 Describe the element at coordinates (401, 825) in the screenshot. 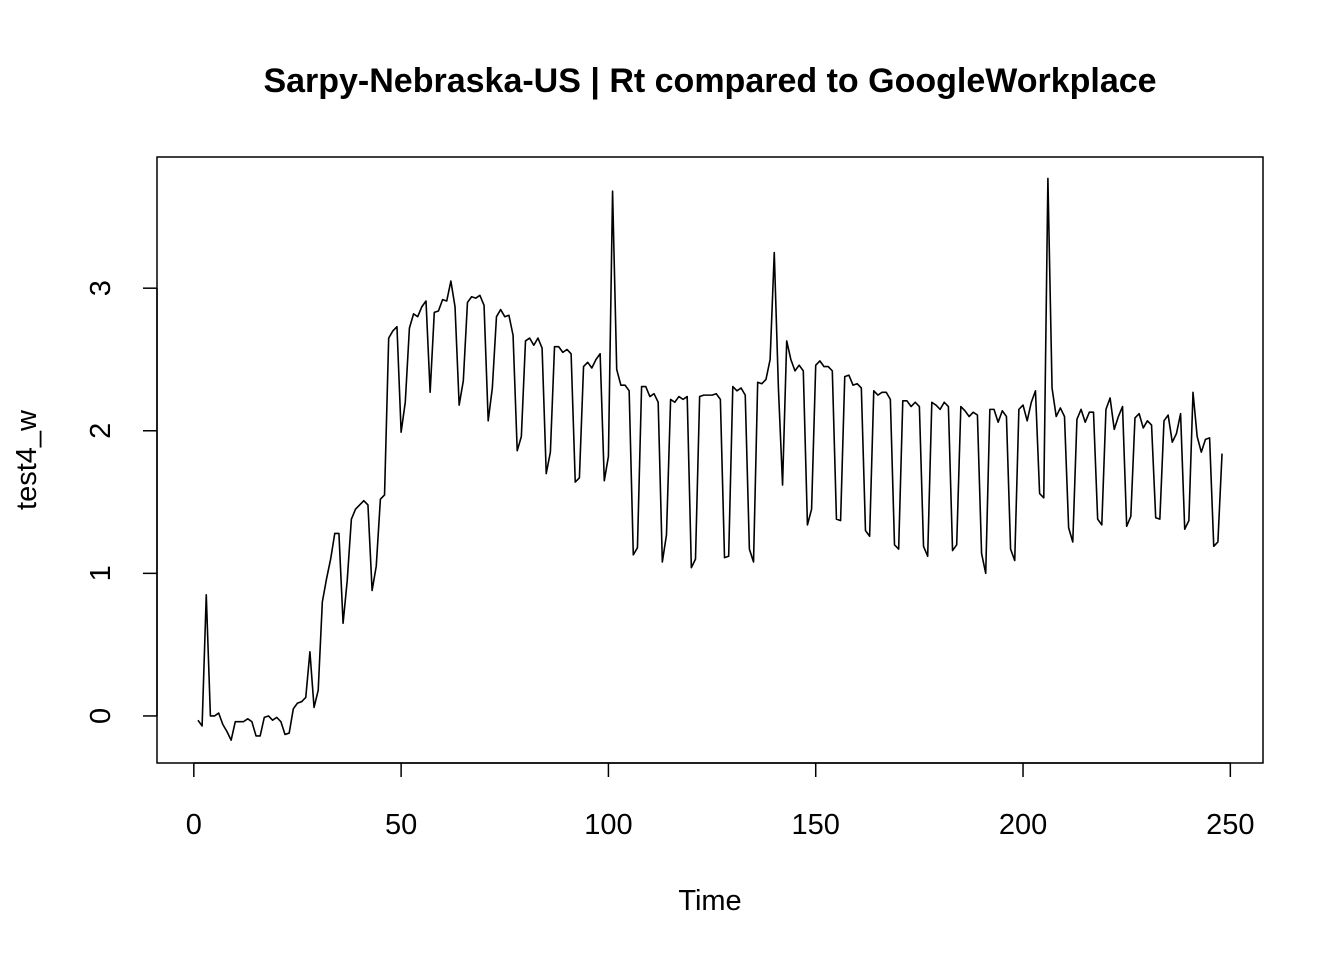

I see `x-tick-label: 50` at that location.